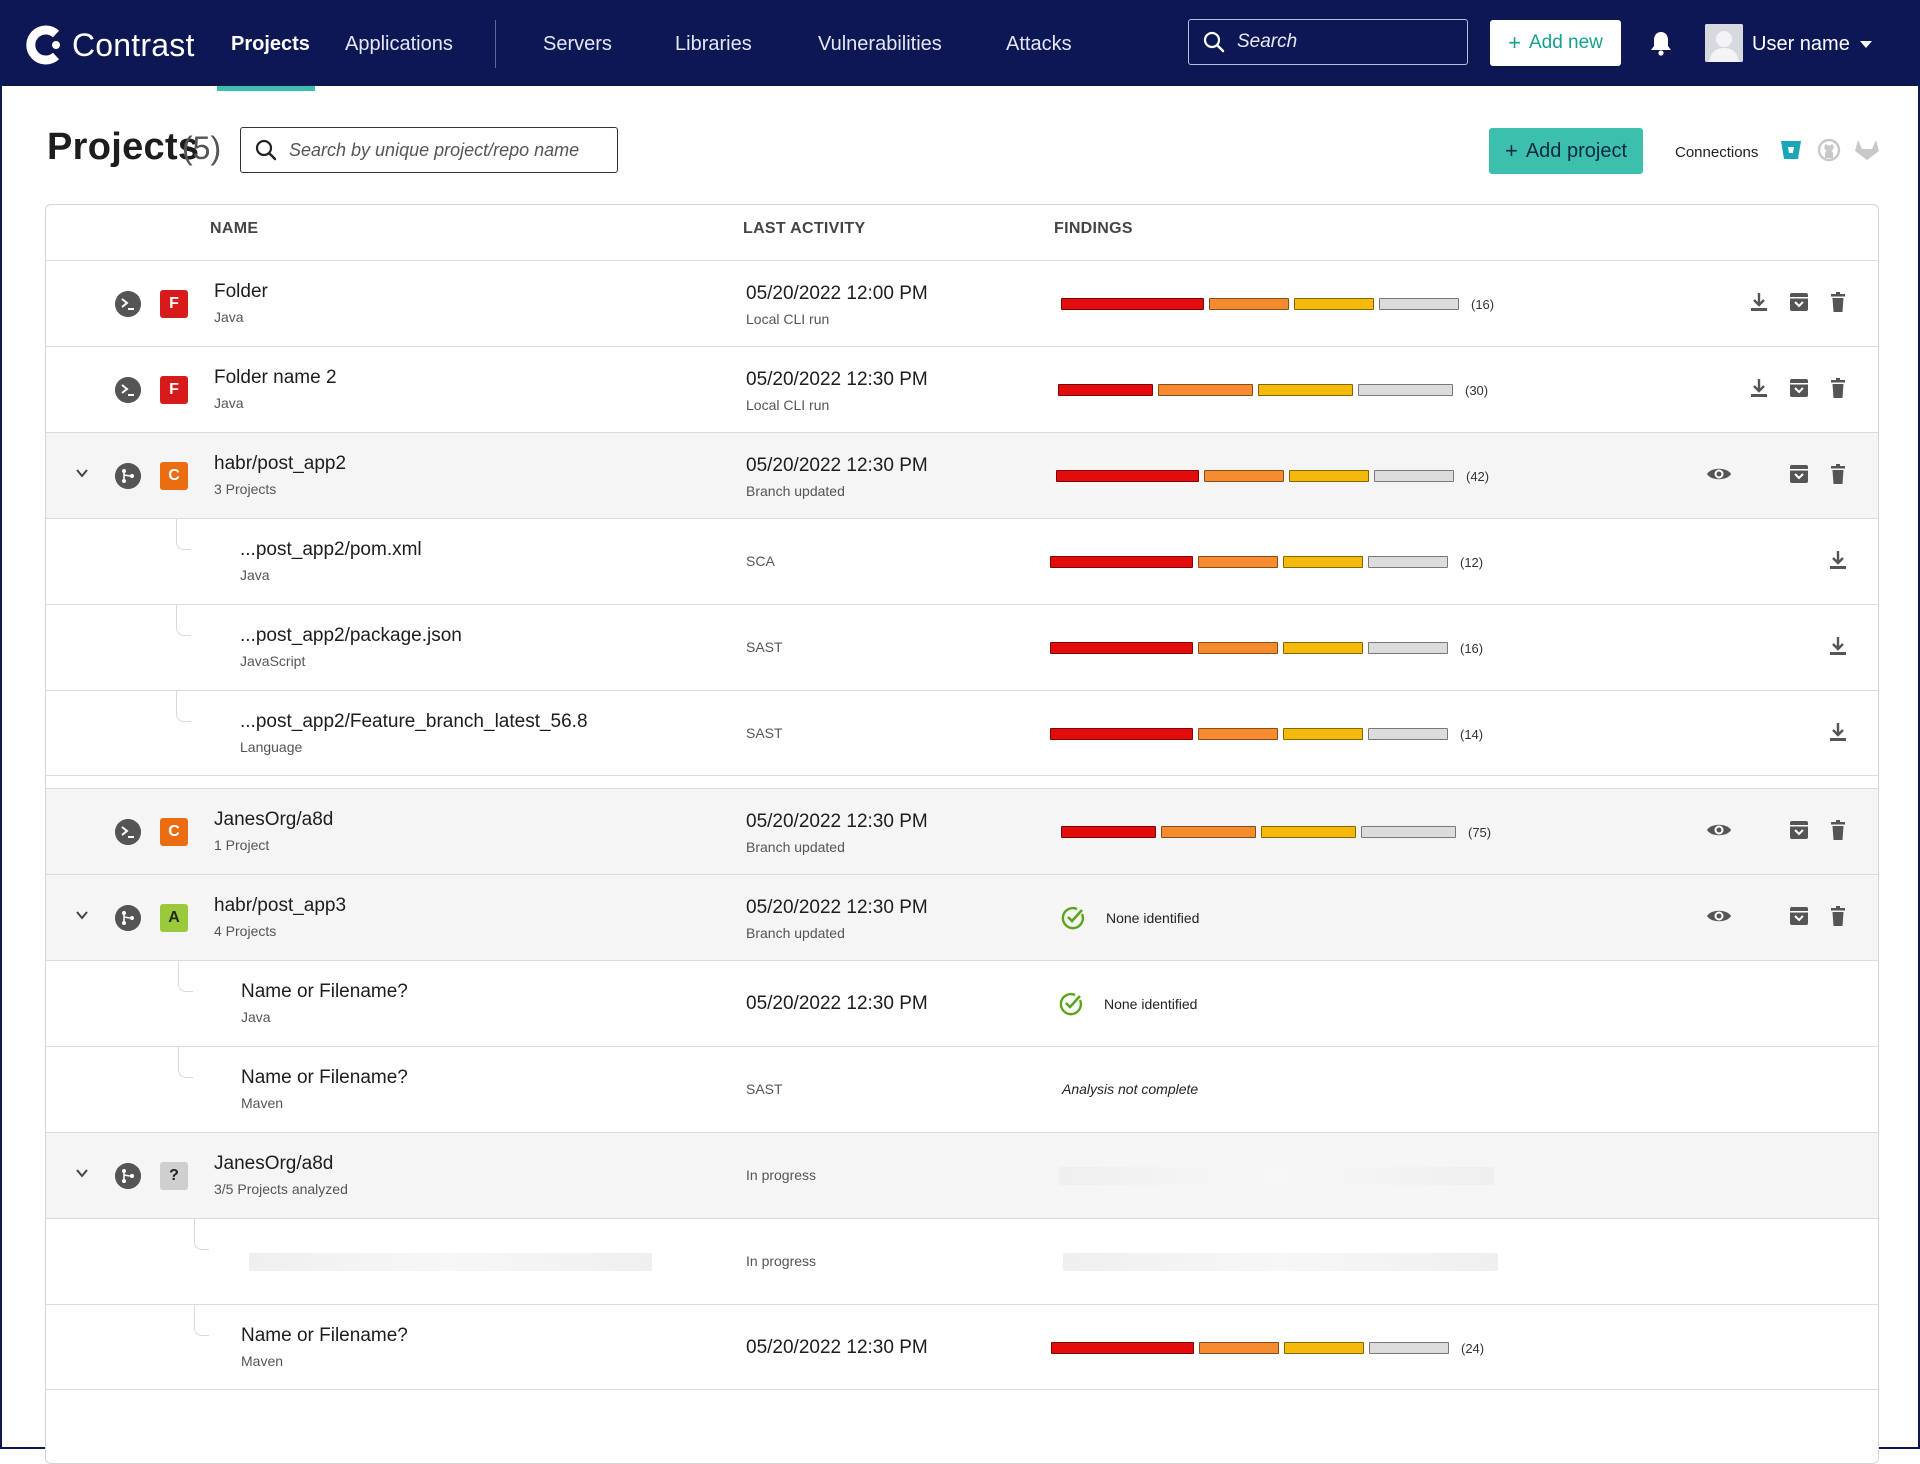  I want to click on nav-projects: Projects, so click(270, 44).